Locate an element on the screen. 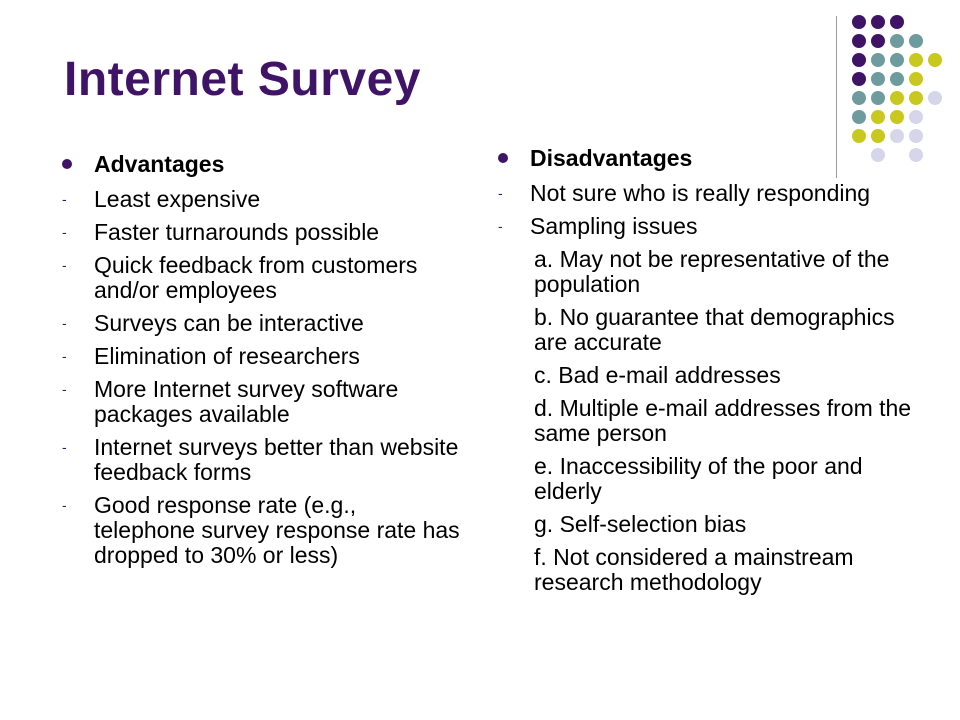 The height and width of the screenshot is (720, 960). list-item-text: Surveys can be interactive is located at coordinates (229, 323).